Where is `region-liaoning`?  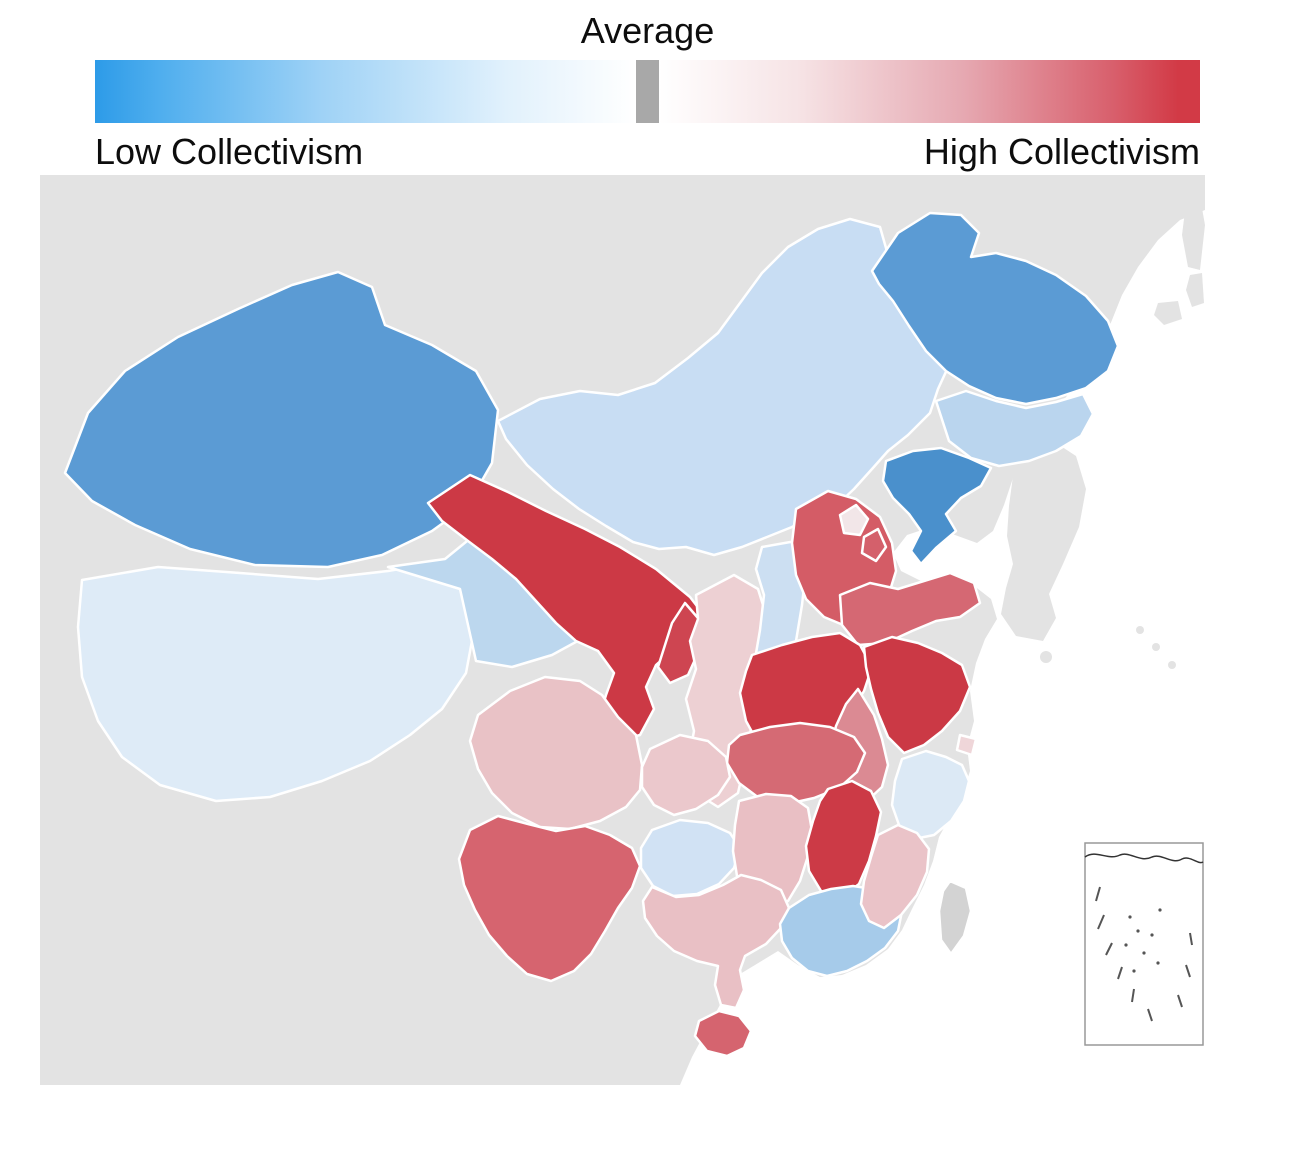
region-liaoning is located at coordinates (937, 506).